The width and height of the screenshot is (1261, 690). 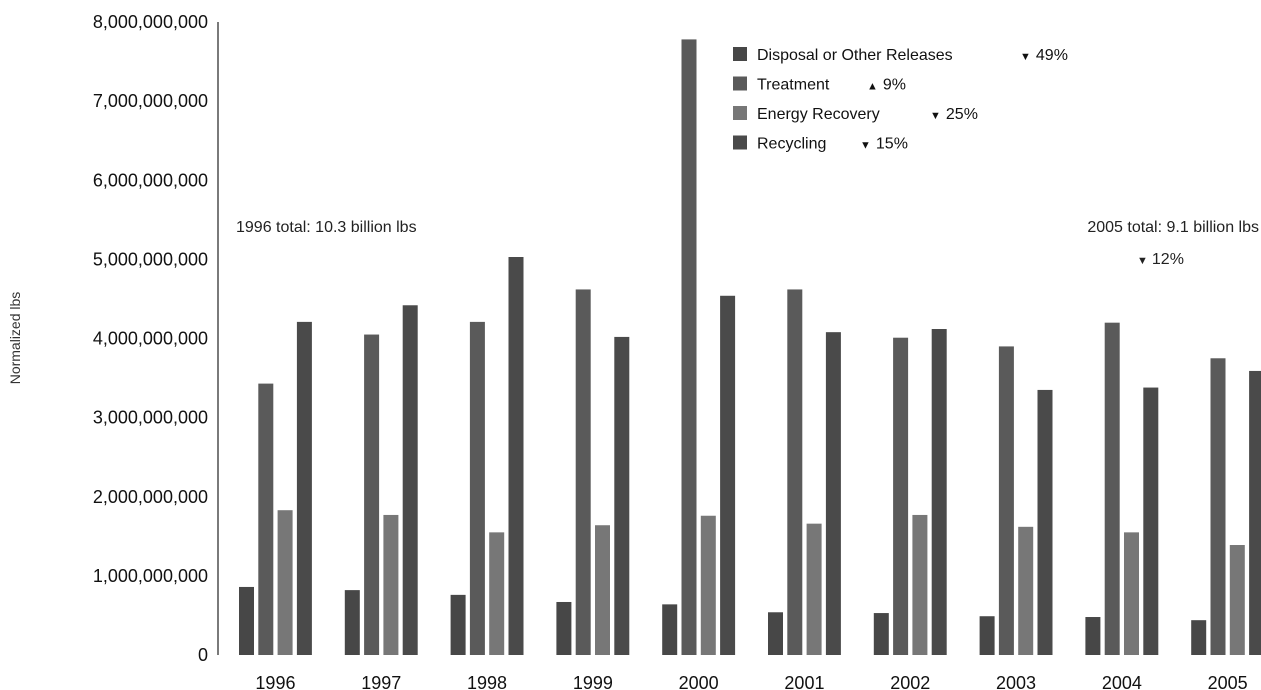 I want to click on y-tick-label: 0, so click(x=203, y=655).